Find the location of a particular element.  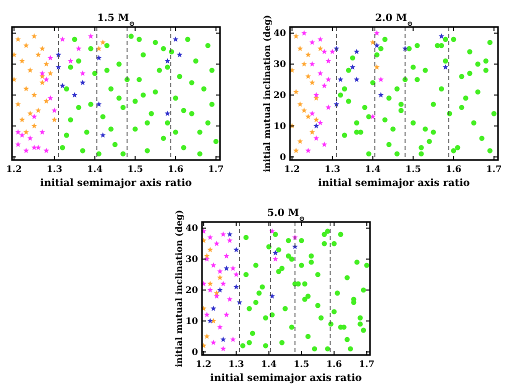

x-tick-label: 1.3 is located at coordinates (236, 365).